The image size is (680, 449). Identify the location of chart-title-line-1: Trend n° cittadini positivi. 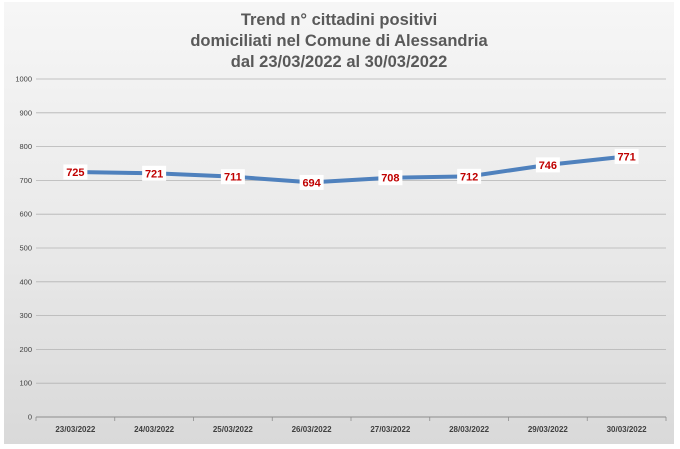
(339, 20).